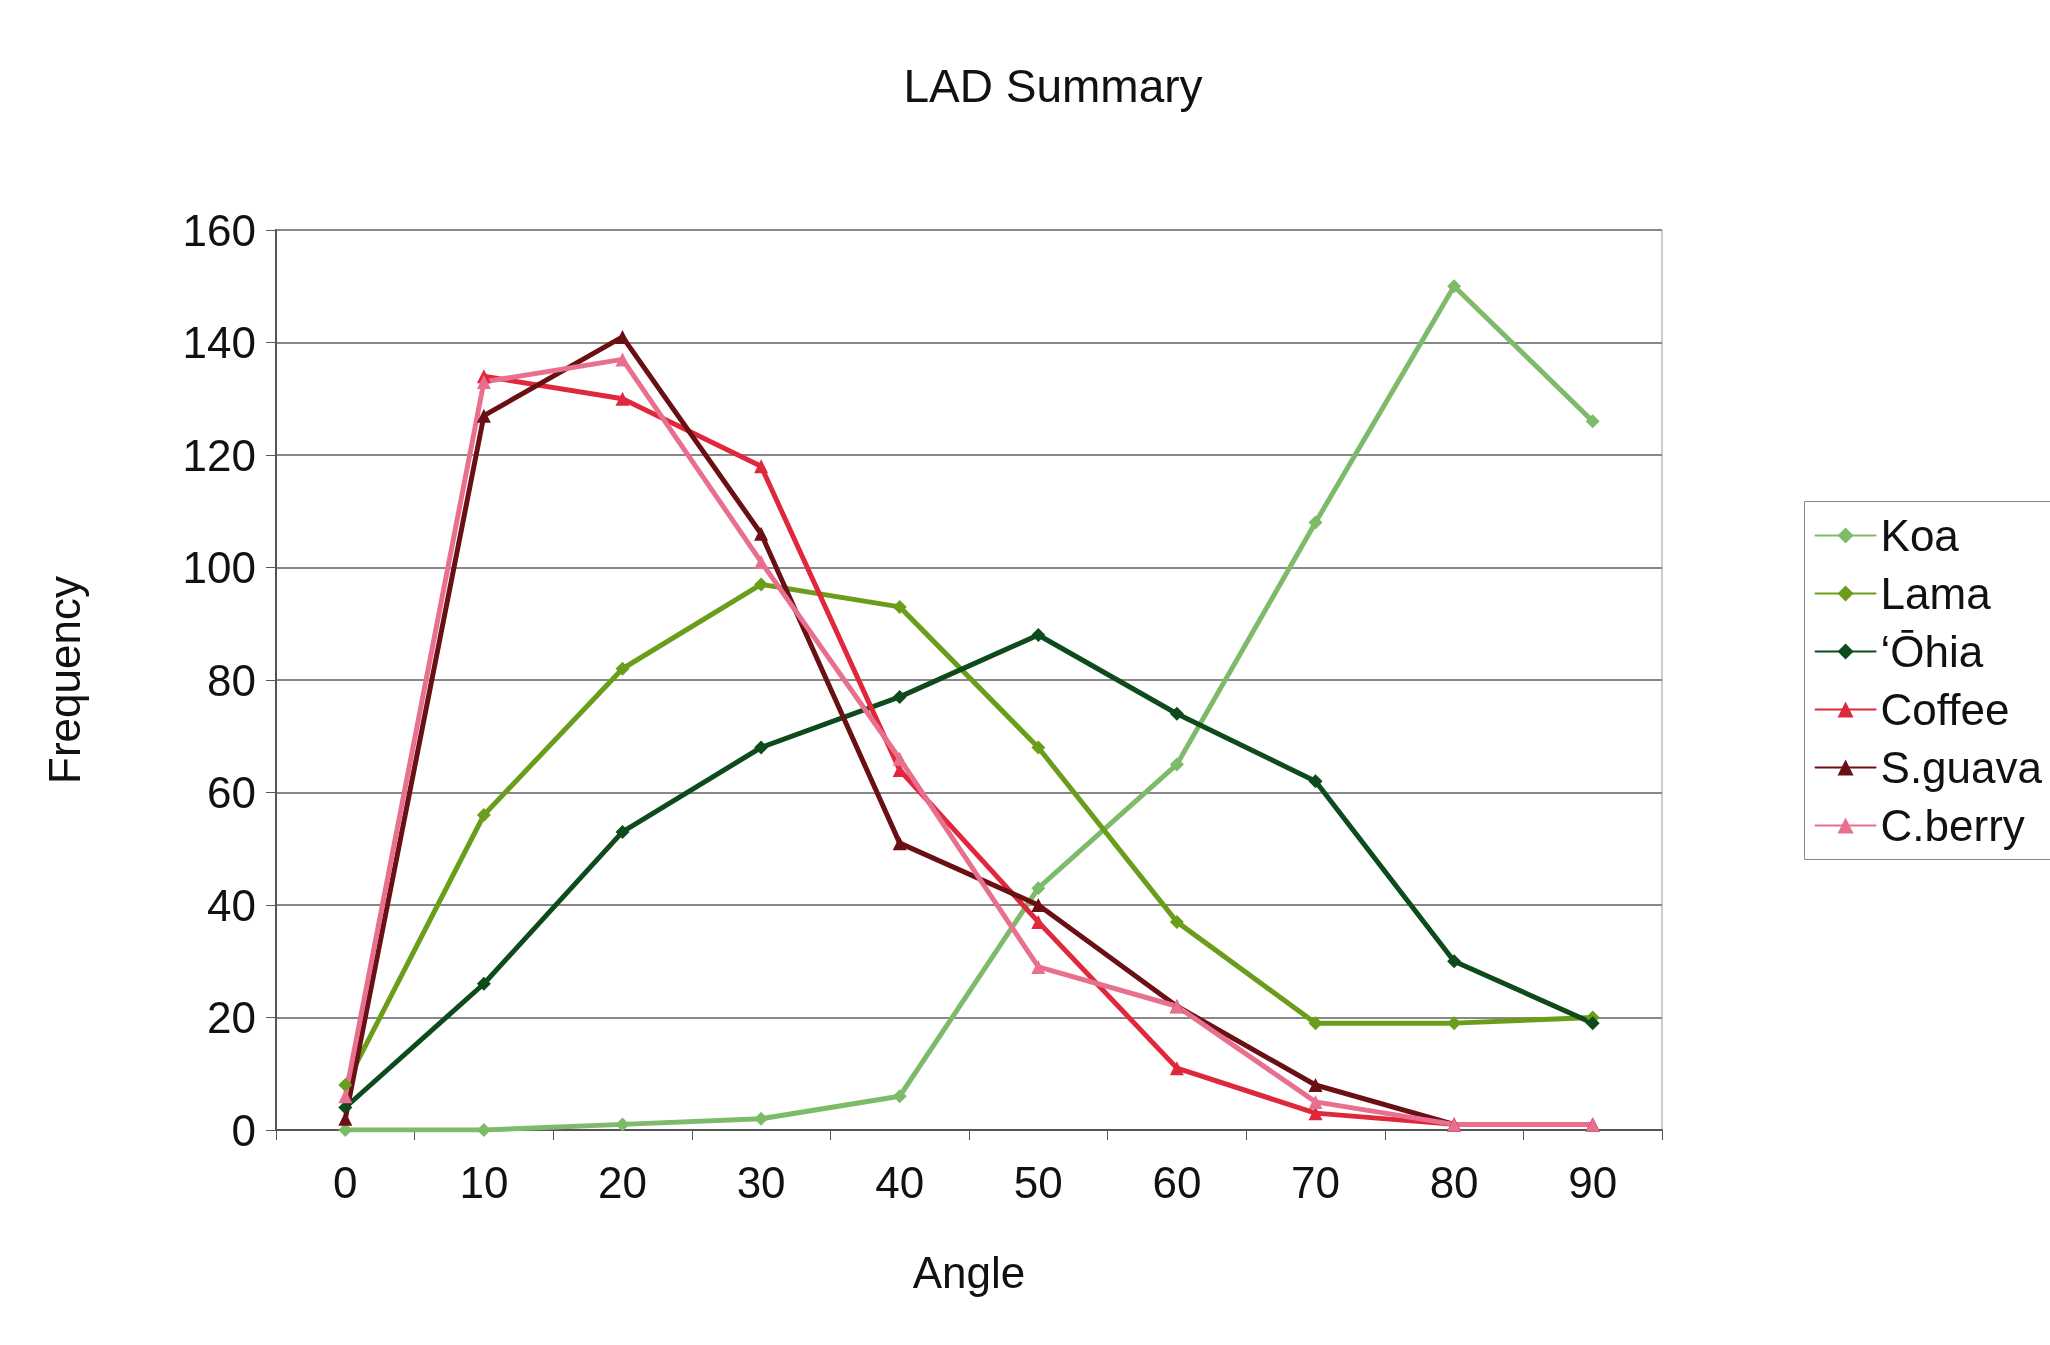 The height and width of the screenshot is (1345, 2050). I want to click on x-tick-label: 80, so click(1454, 1182).